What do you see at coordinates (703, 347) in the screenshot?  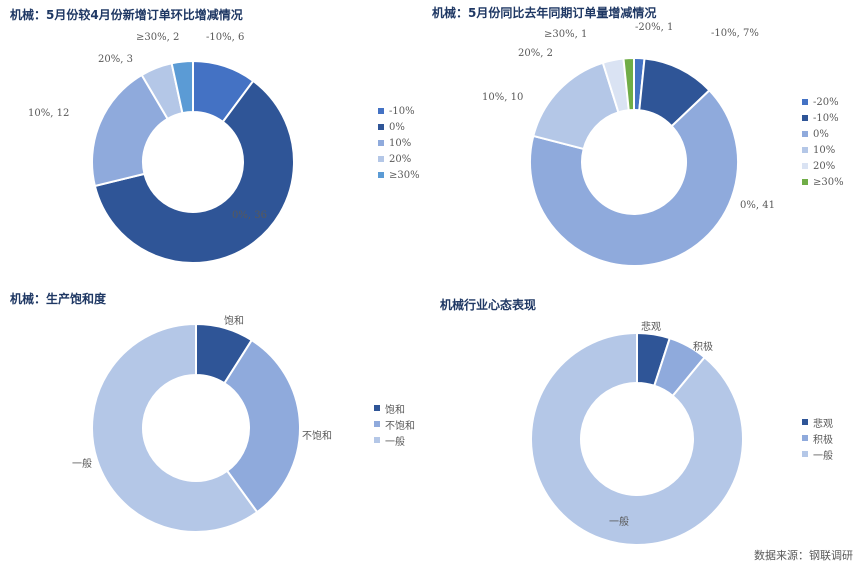 I see `data-label: 积极` at bounding box center [703, 347].